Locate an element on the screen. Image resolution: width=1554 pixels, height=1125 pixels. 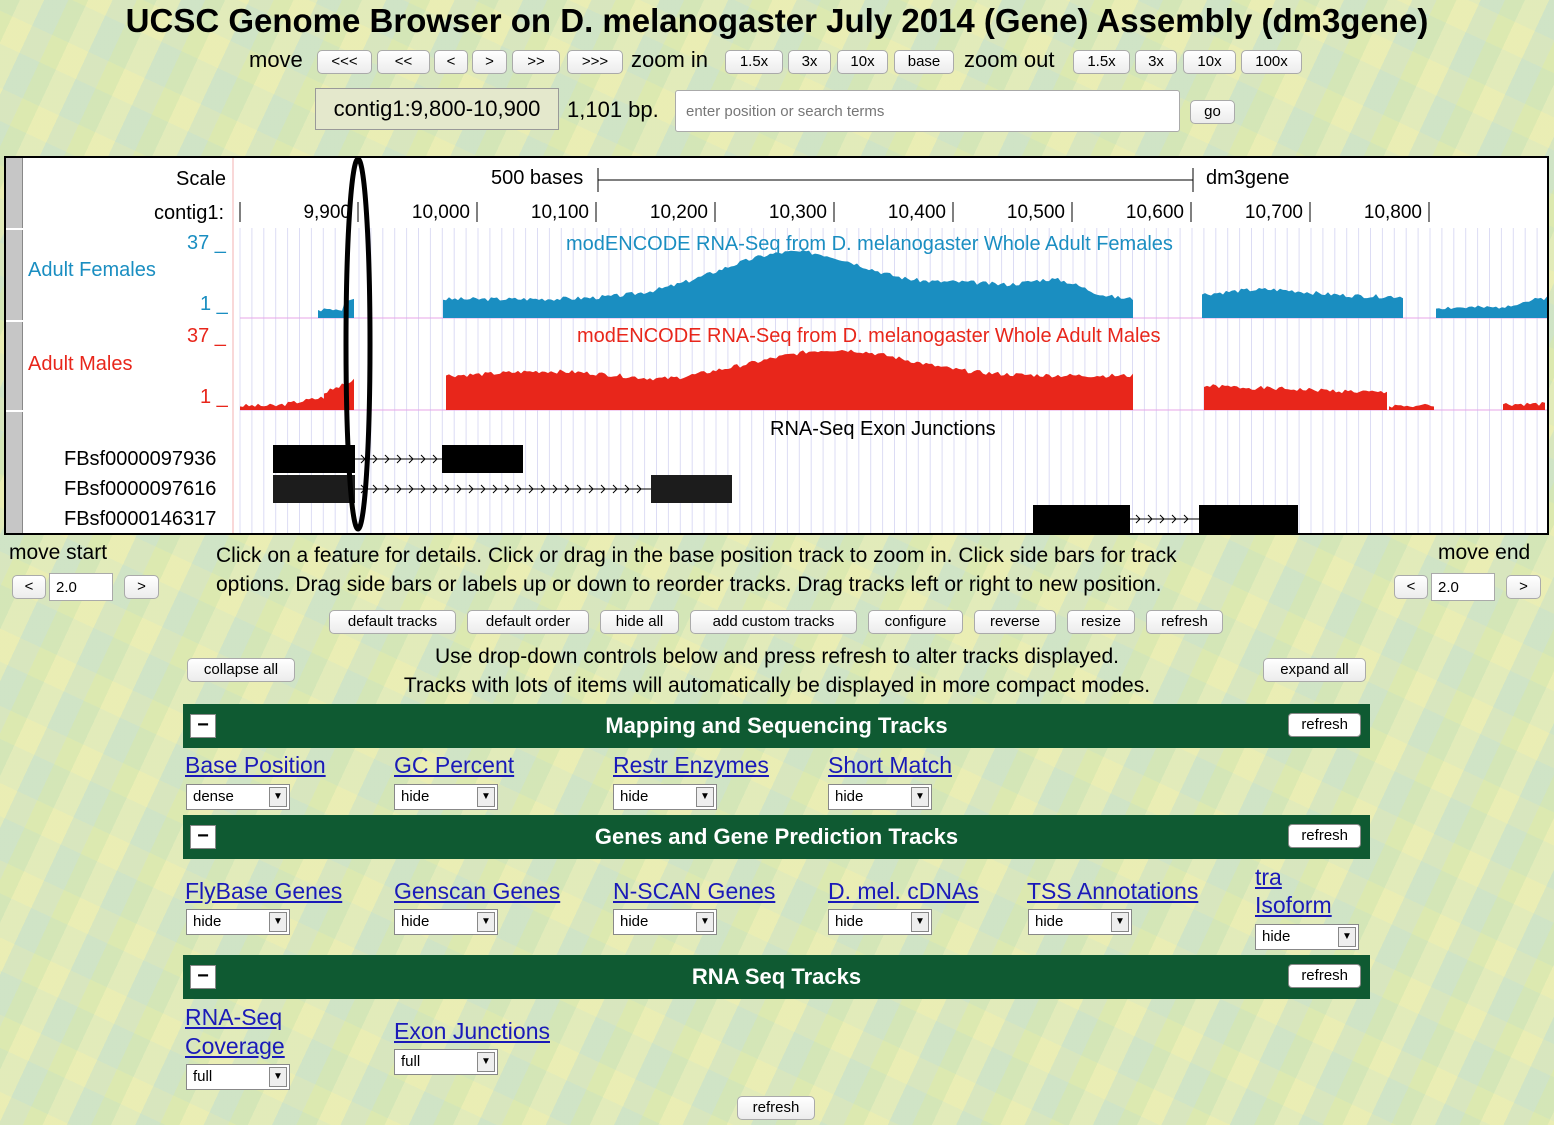
move-label: move is located at coordinates (276, 59).